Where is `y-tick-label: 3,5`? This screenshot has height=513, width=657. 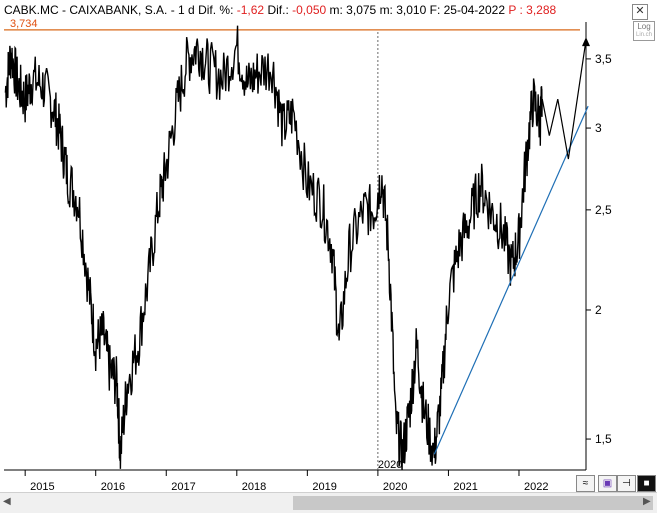
y-tick-label: 3,5 is located at coordinates (603, 59).